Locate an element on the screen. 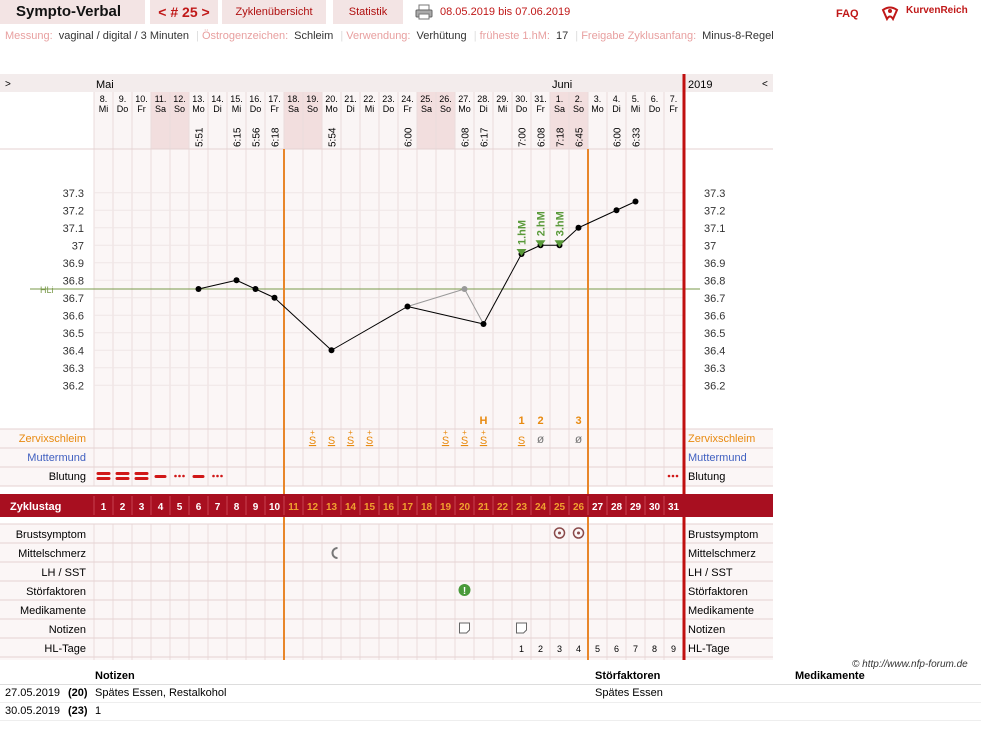 Image resolution: width=981 pixels, height=737 pixels. high-measurement-marker is located at coordinates (540, 244).